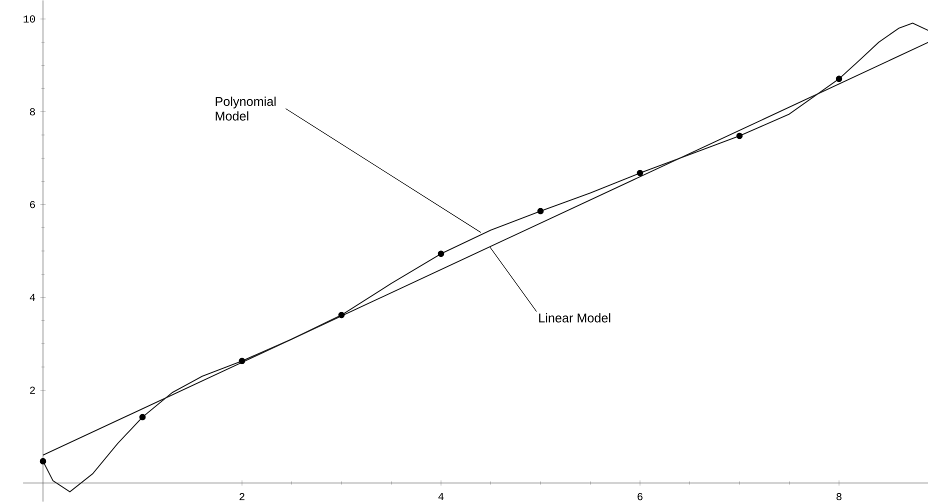 The width and height of the screenshot is (928, 503). Describe the element at coordinates (246, 108) in the screenshot. I see `annotation: Polynomial Model` at that location.